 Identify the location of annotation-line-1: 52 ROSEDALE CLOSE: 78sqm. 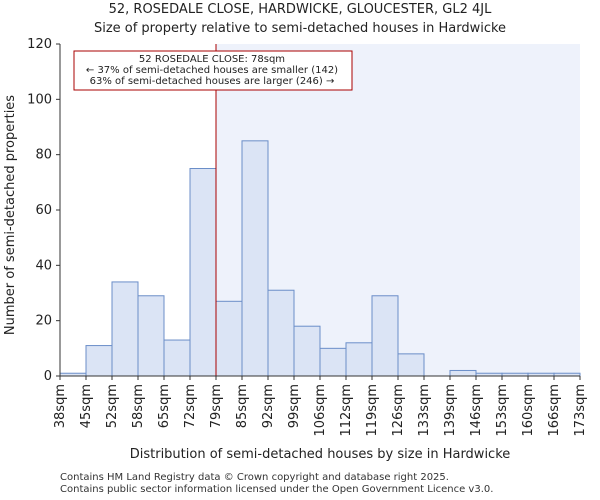
(212, 59).